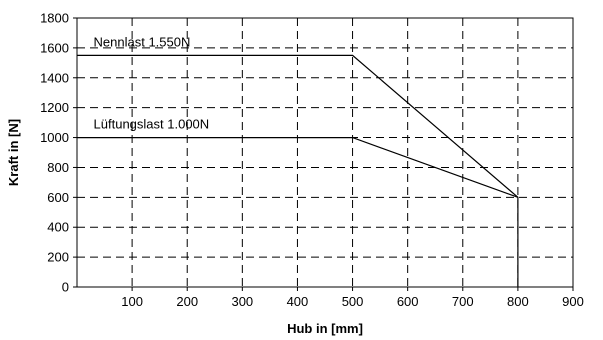 Image resolution: width=603 pixels, height=340 pixels. I want to click on annotation-label: Nennlast 1.550N, so click(142, 41).